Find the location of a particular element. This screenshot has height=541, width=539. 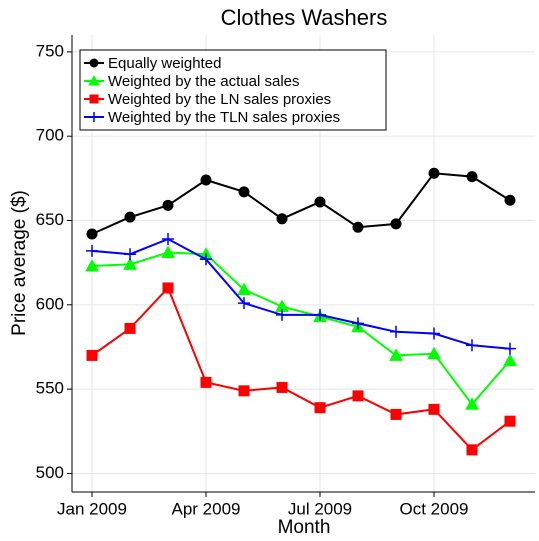

legend-box is located at coordinates (233, 90).